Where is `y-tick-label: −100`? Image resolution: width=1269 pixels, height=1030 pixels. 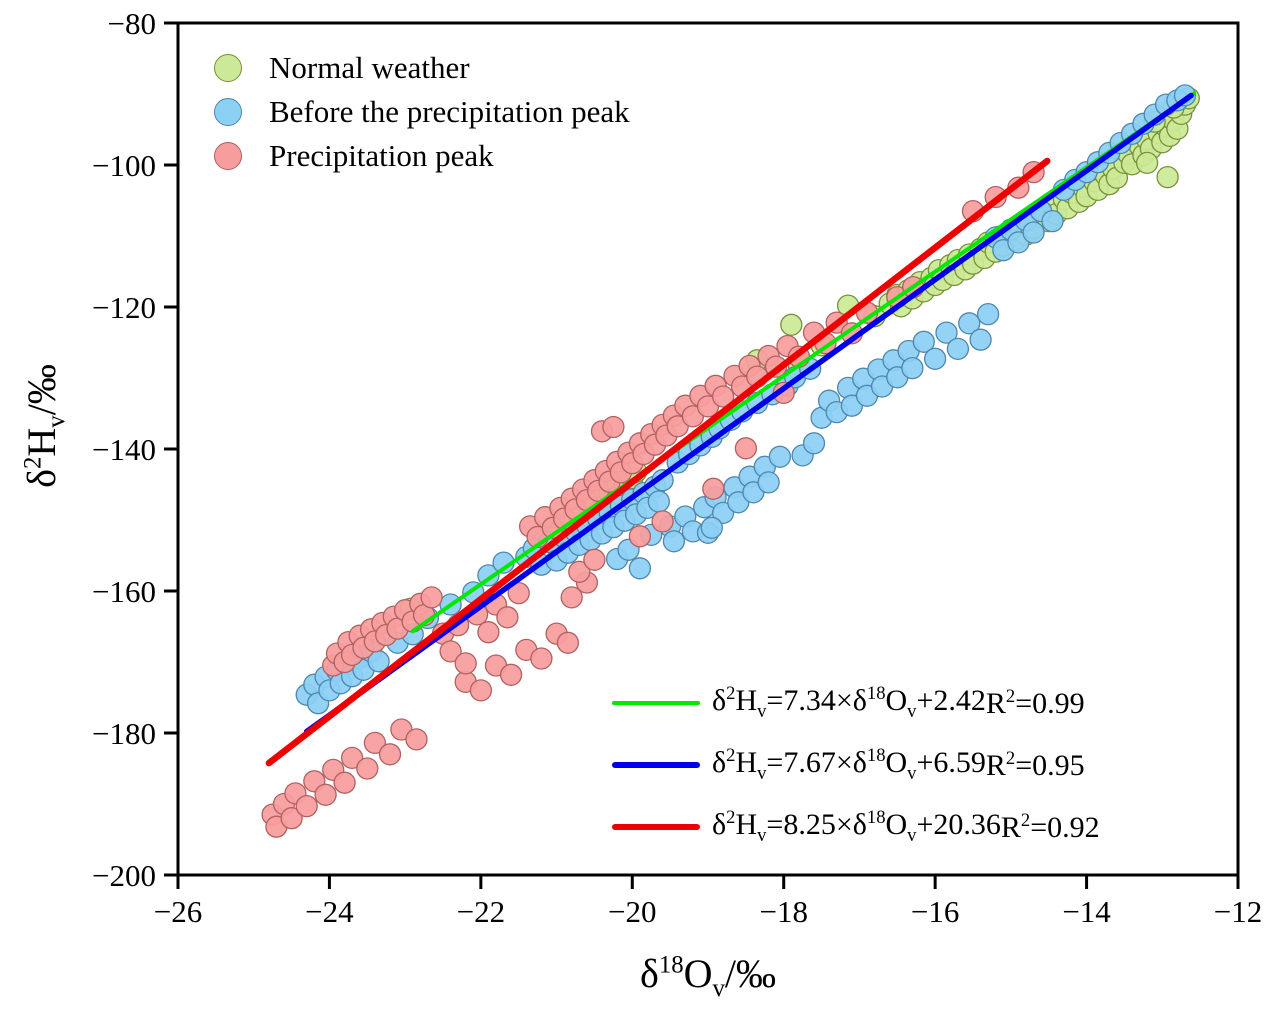 y-tick-label: −100 is located at coordinates (124, 165).